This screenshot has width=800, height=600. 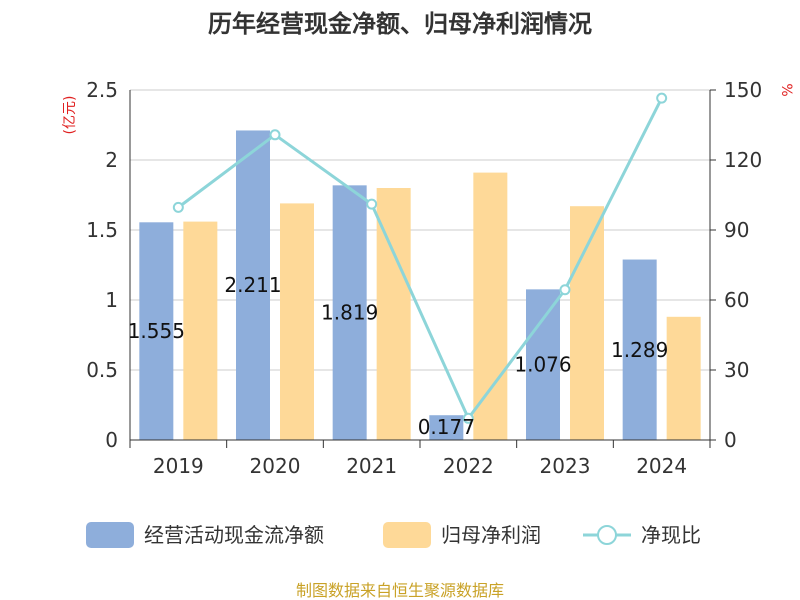 What do you see at coordinates (102, 370) in the screenshot?
I see `left-axis-tick: 0.5` at bounding box center [102, 370].